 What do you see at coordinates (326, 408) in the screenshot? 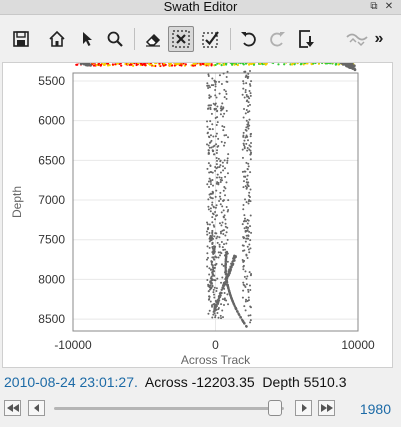
I see `last-ping-button` at bounding box center [326, 408].